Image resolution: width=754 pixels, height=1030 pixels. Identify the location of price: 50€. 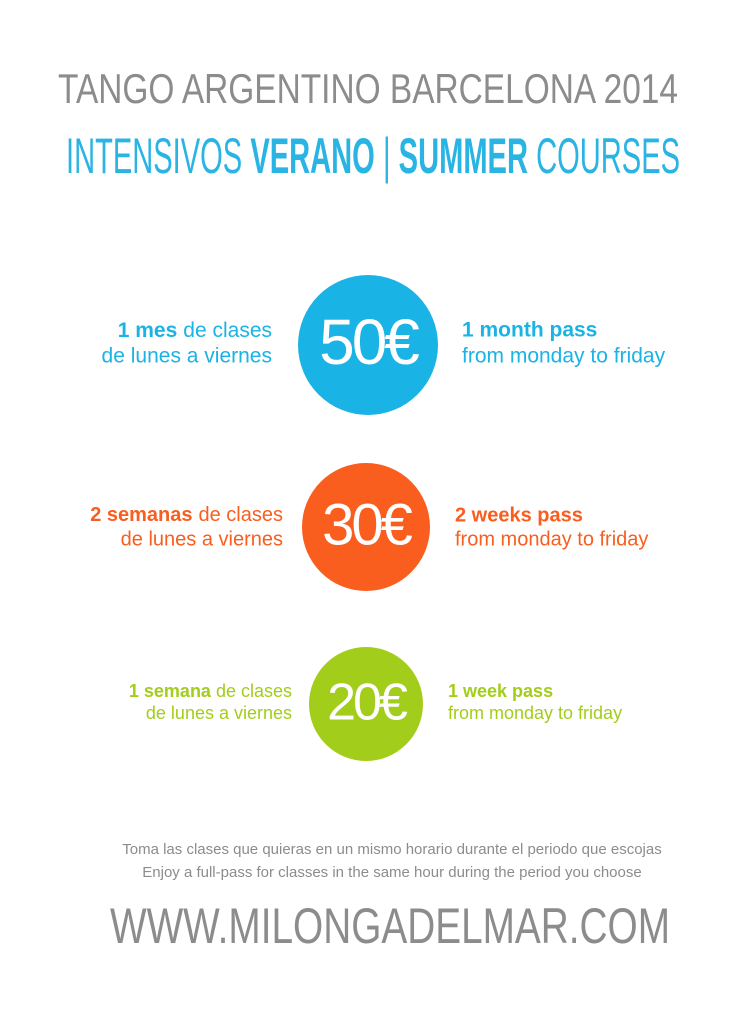
(369, 342).